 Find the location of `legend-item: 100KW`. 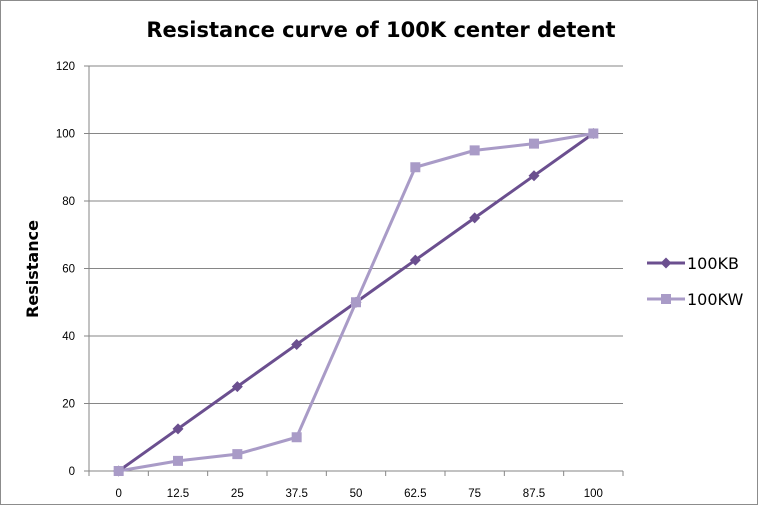

legend-item: 100KW is located at coordinates (695, 299).